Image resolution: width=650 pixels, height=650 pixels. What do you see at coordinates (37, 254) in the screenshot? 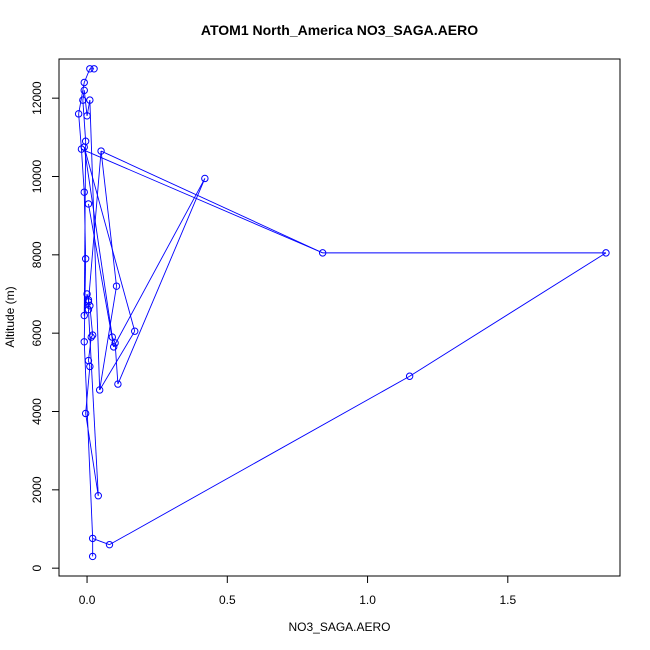
I see `y-tick-label: 8000` at bounding box center [37, 254].